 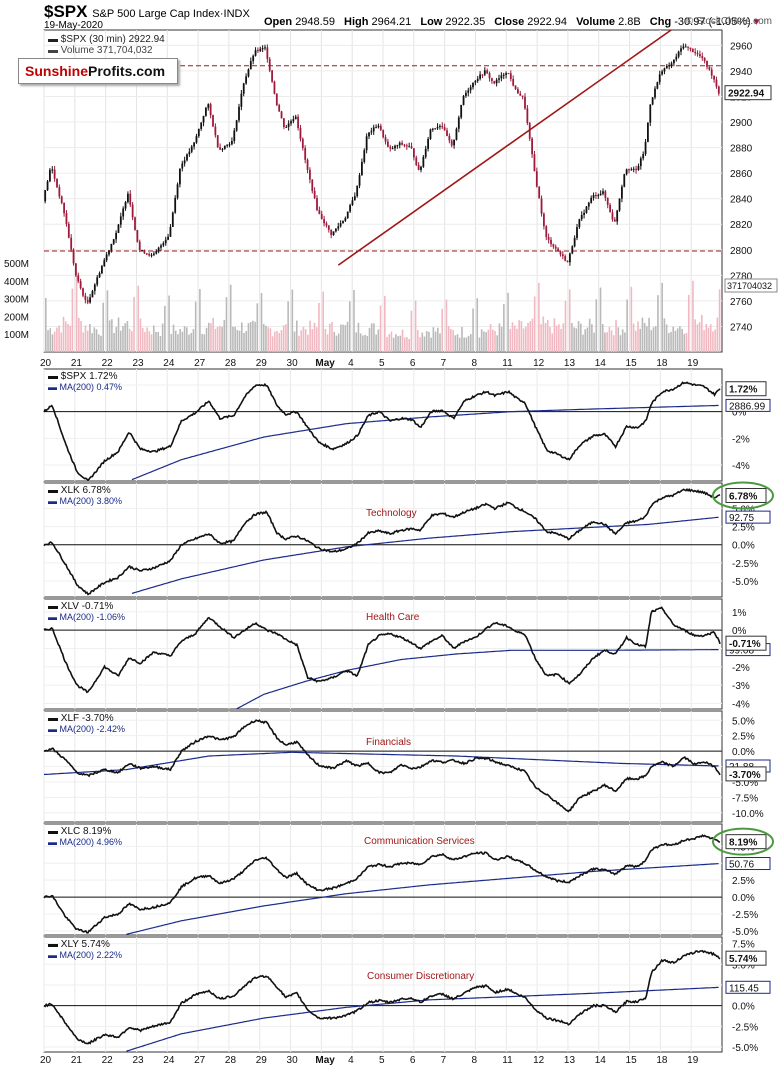 What do you see at coordinates (744, 988) in the screenshot?
I see `ma-last-label: 115.45` at bounding box center [744, 988].